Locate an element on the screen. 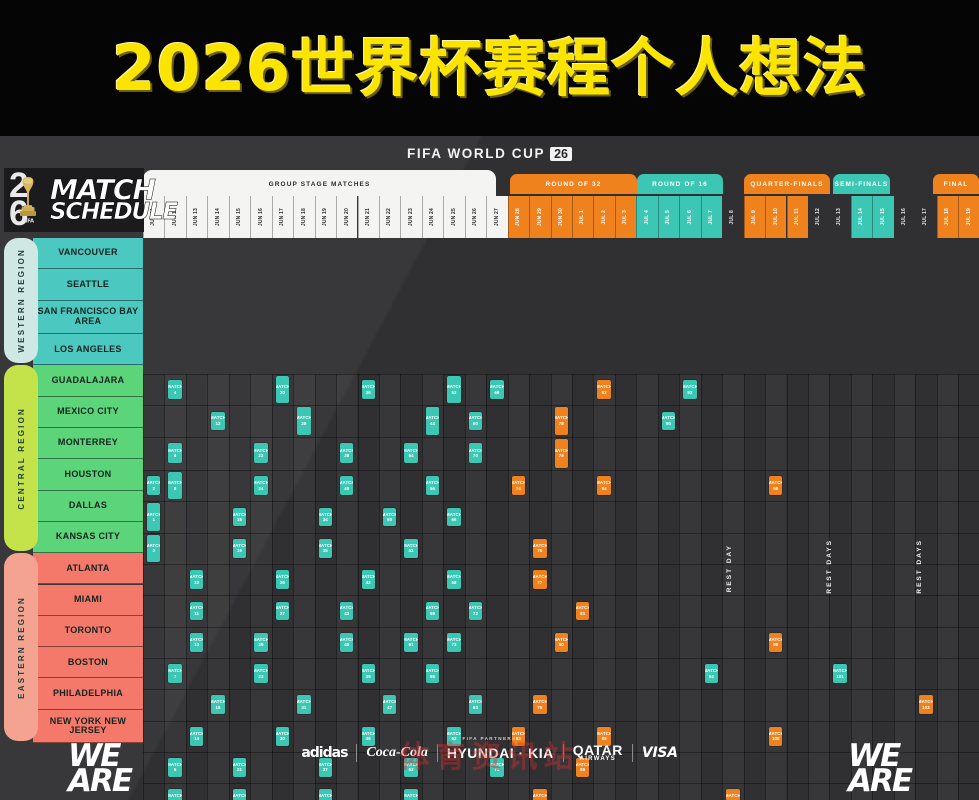 The height and width of the screenshot is (800, 979). match-cell: MATCH 4 is located at coordinates (175, 390).